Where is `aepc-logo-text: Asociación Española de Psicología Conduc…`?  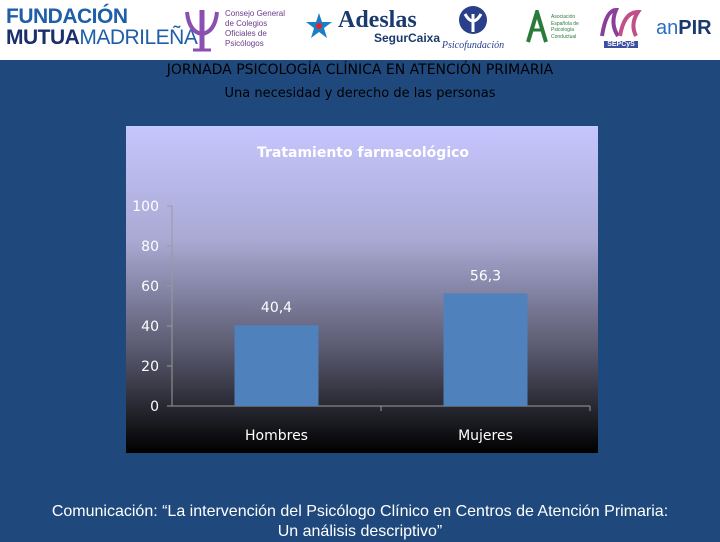
aepc-logo-text: Asociación Española de Psicología Conduc… is located at coordinates (565, 27).